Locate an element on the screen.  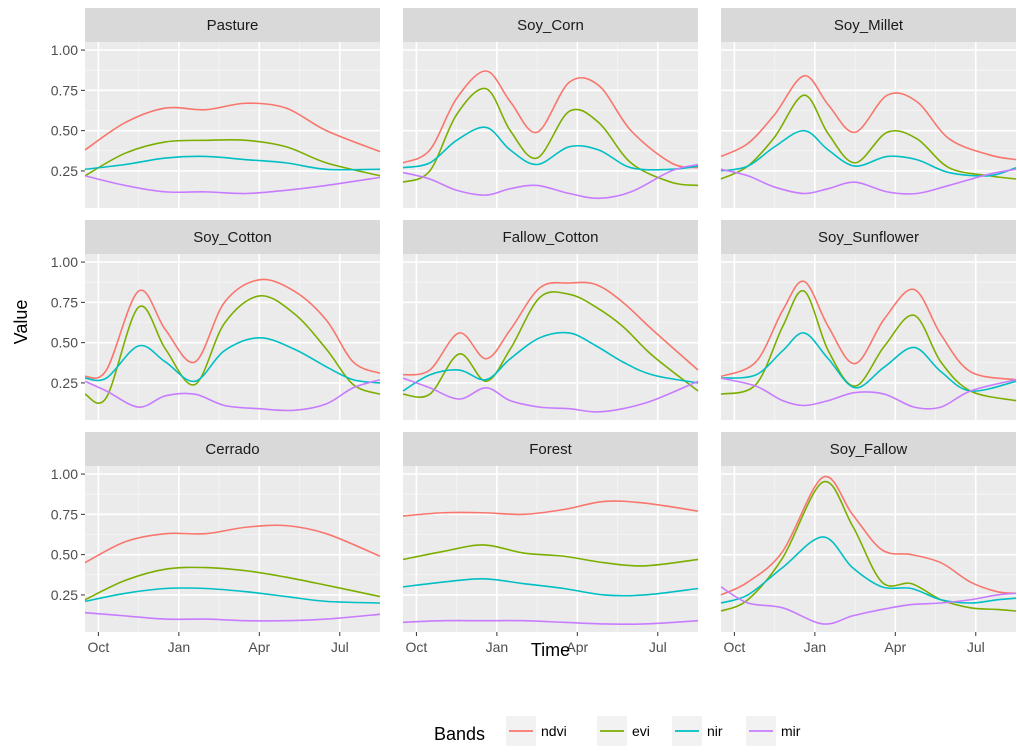
facet-strip-cerrado is located at coordinates (232, 449).